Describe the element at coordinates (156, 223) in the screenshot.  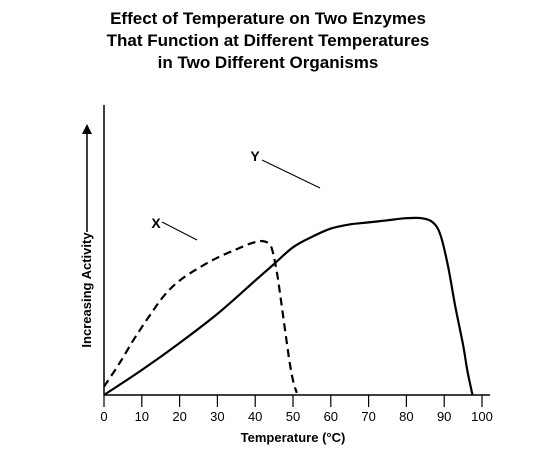
I see `series-x-label: X` at that location.